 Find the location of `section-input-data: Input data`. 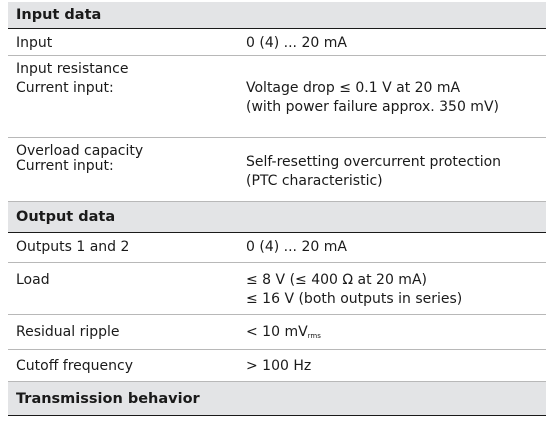

section-input-data: Input data is located at coordinates (277, 15).